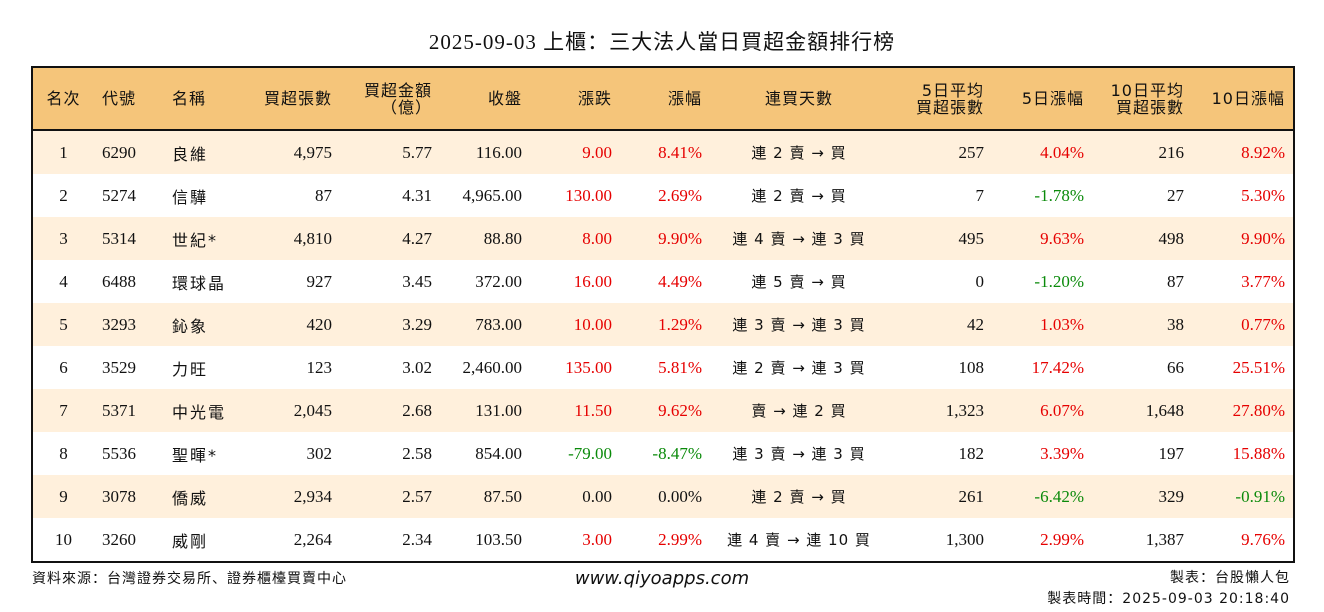 This screenshot has width=1324, height=612. Describe the element at coordinates (203, 195) in the screenshot. I see `cell-name: 信驊` at that location.